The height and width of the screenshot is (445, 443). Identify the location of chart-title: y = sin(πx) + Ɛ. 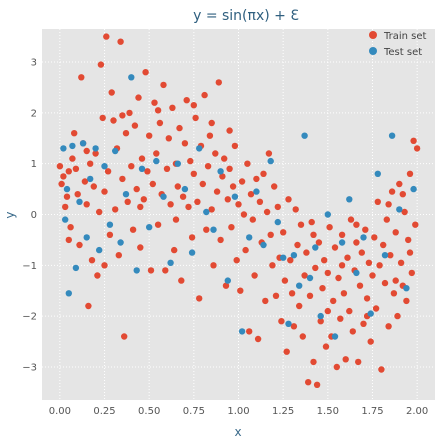
(246, 16).